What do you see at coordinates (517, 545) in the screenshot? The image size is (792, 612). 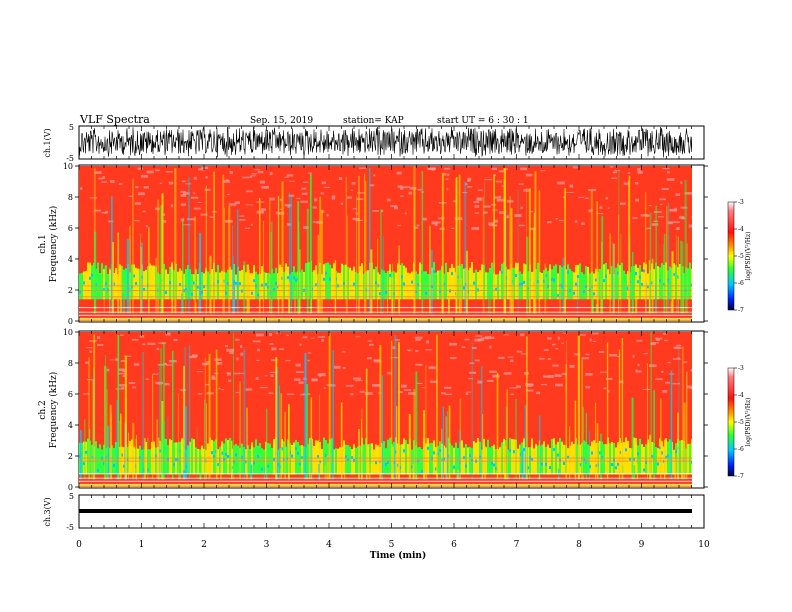 I see `time-tick-label: 7` at bounding box center [517, 545].